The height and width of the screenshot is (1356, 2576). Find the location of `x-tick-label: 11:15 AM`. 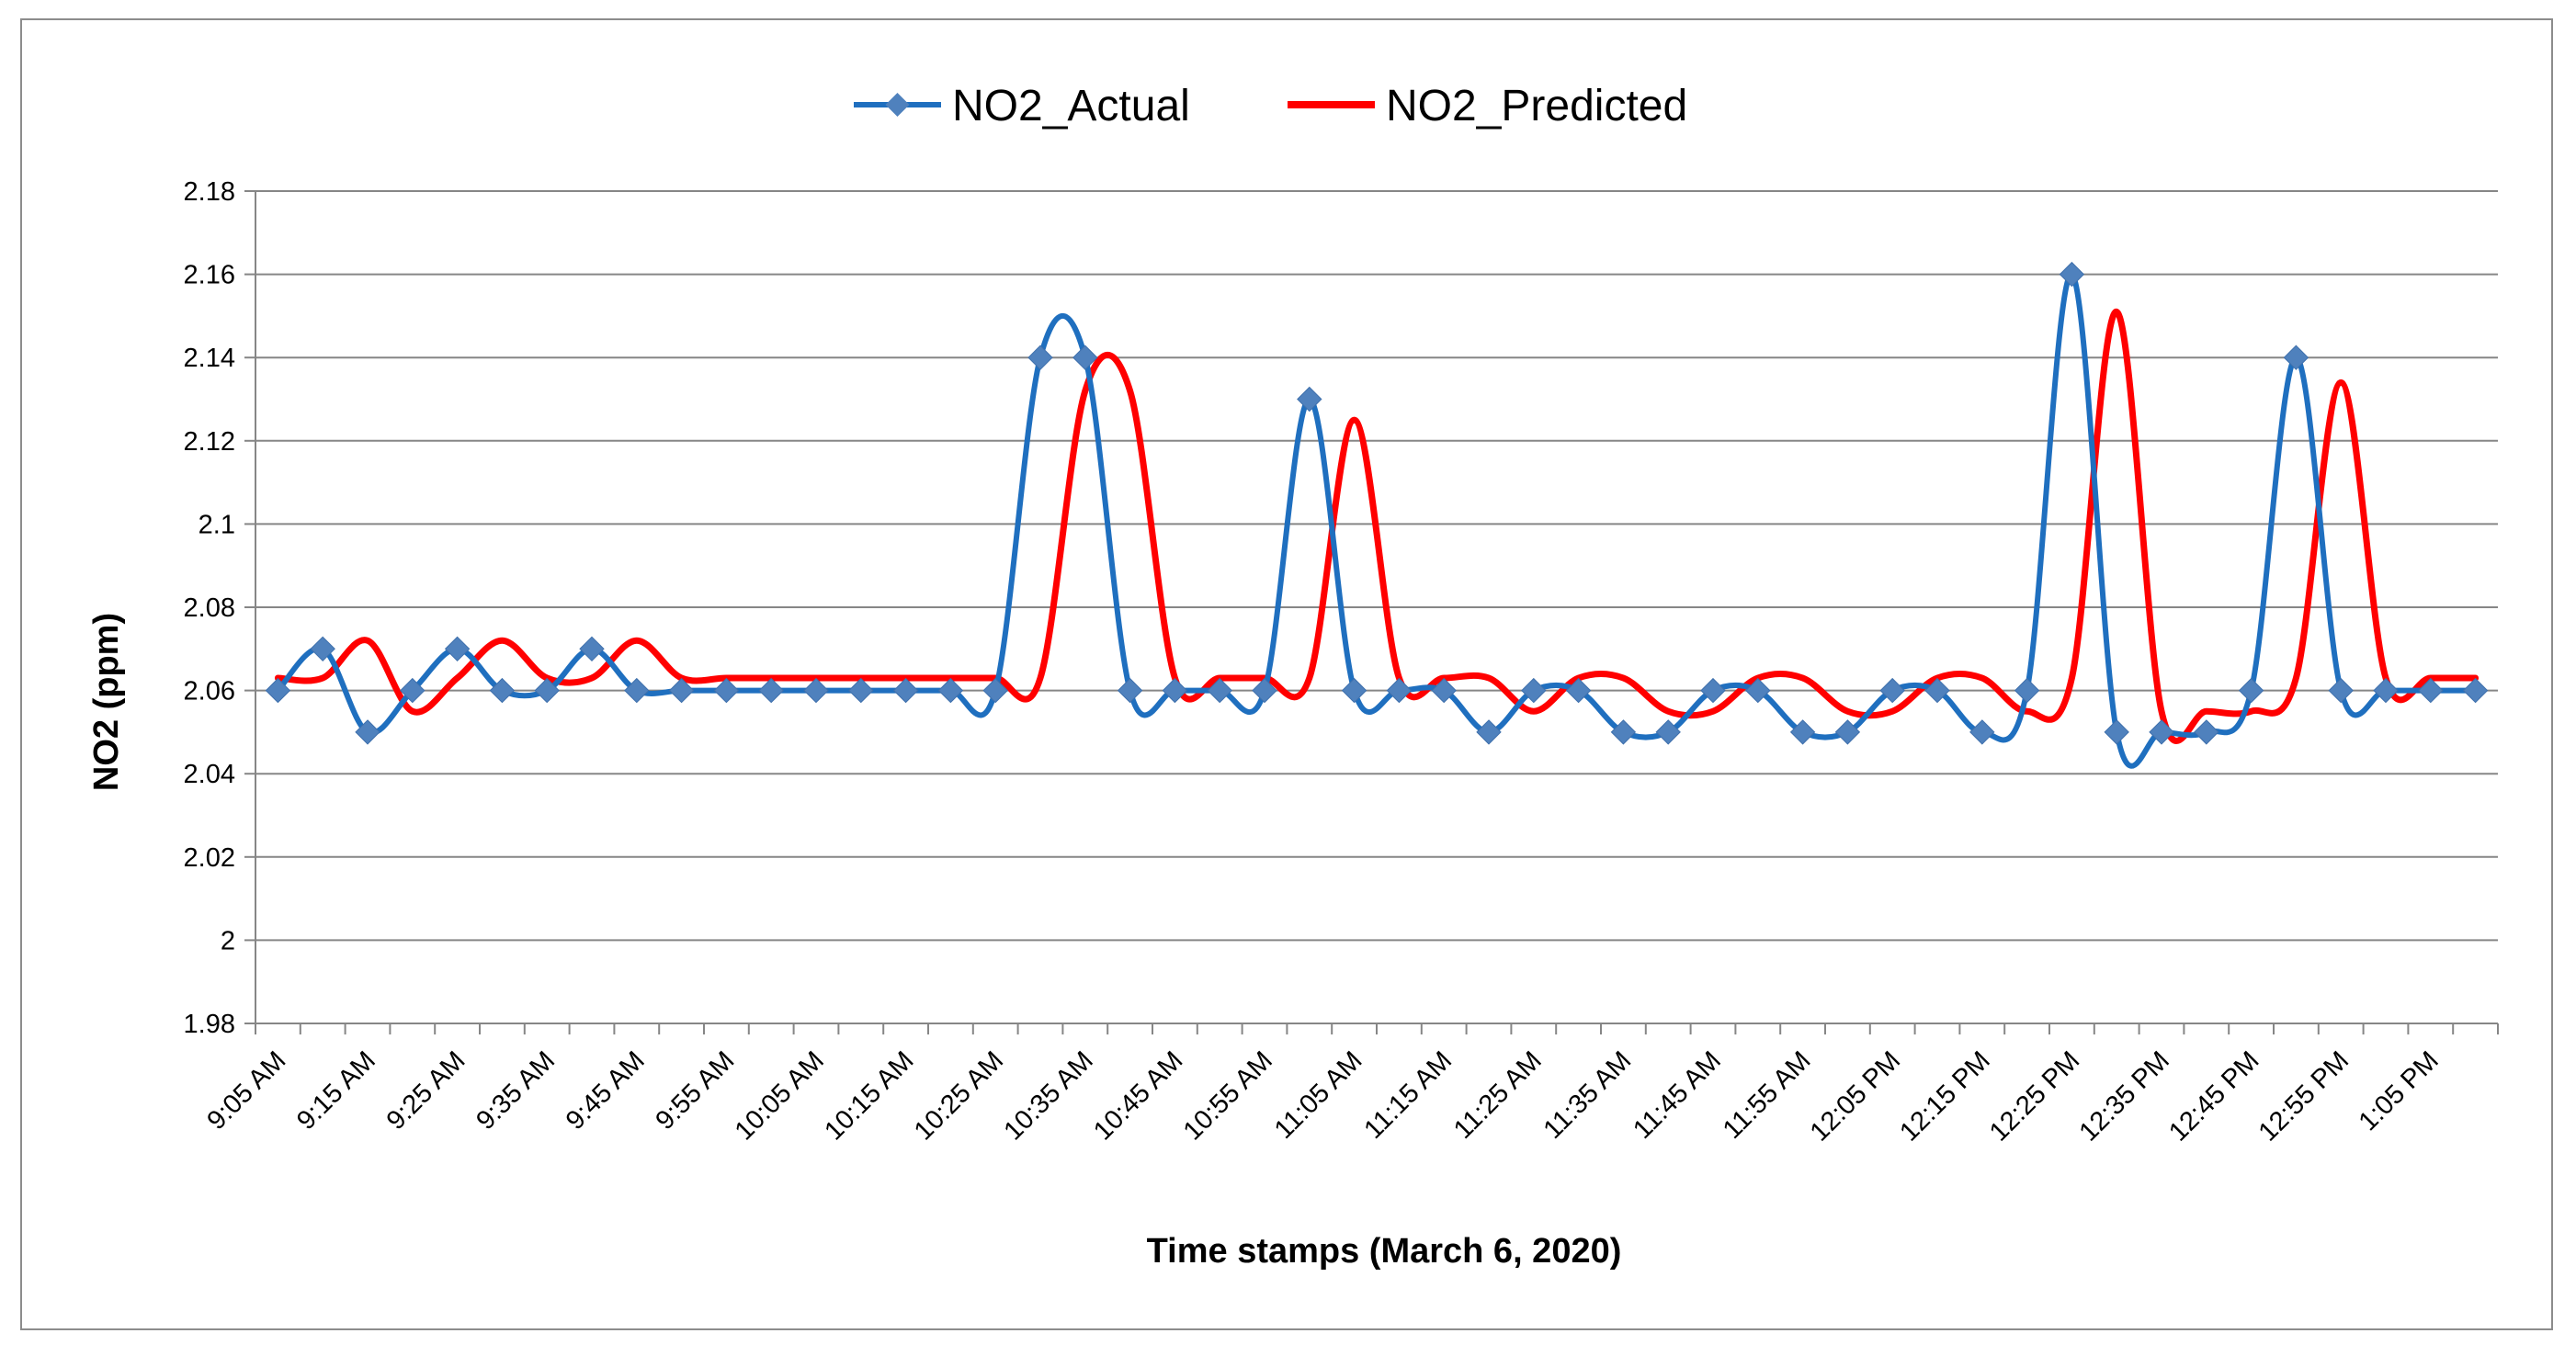

x-tick-label: 11:15 AM is located at coordinates (1408, 1095).